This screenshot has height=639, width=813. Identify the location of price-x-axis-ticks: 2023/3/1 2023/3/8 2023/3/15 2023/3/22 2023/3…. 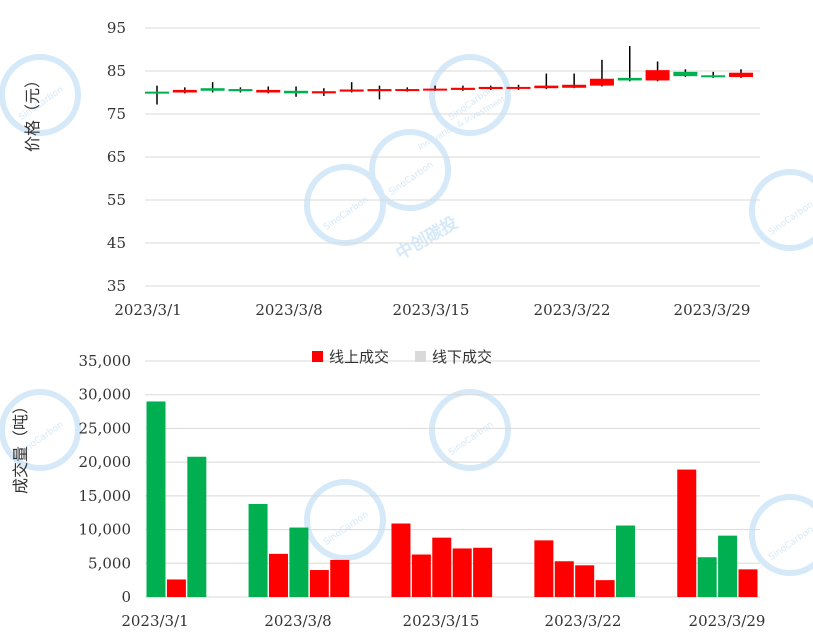
(432, 310).